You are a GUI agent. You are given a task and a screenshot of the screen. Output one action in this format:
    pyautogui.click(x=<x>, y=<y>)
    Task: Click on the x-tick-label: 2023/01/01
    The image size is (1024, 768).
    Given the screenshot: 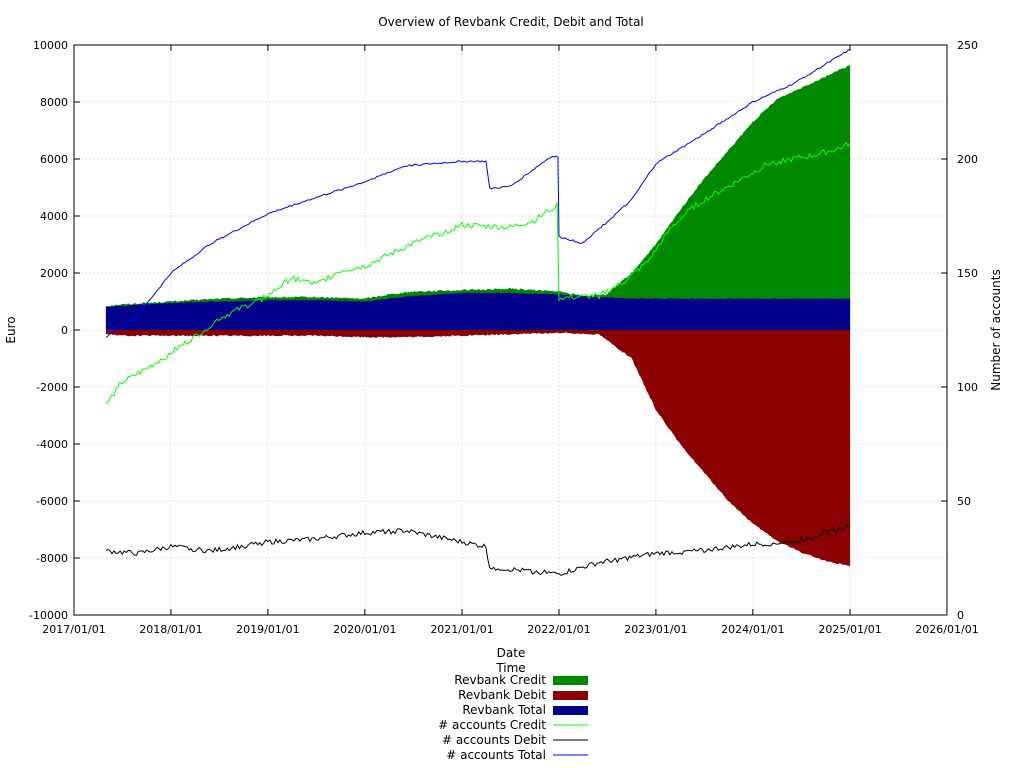 What is the action you would take?
    pyautogui.click(x=655, y=629)
    